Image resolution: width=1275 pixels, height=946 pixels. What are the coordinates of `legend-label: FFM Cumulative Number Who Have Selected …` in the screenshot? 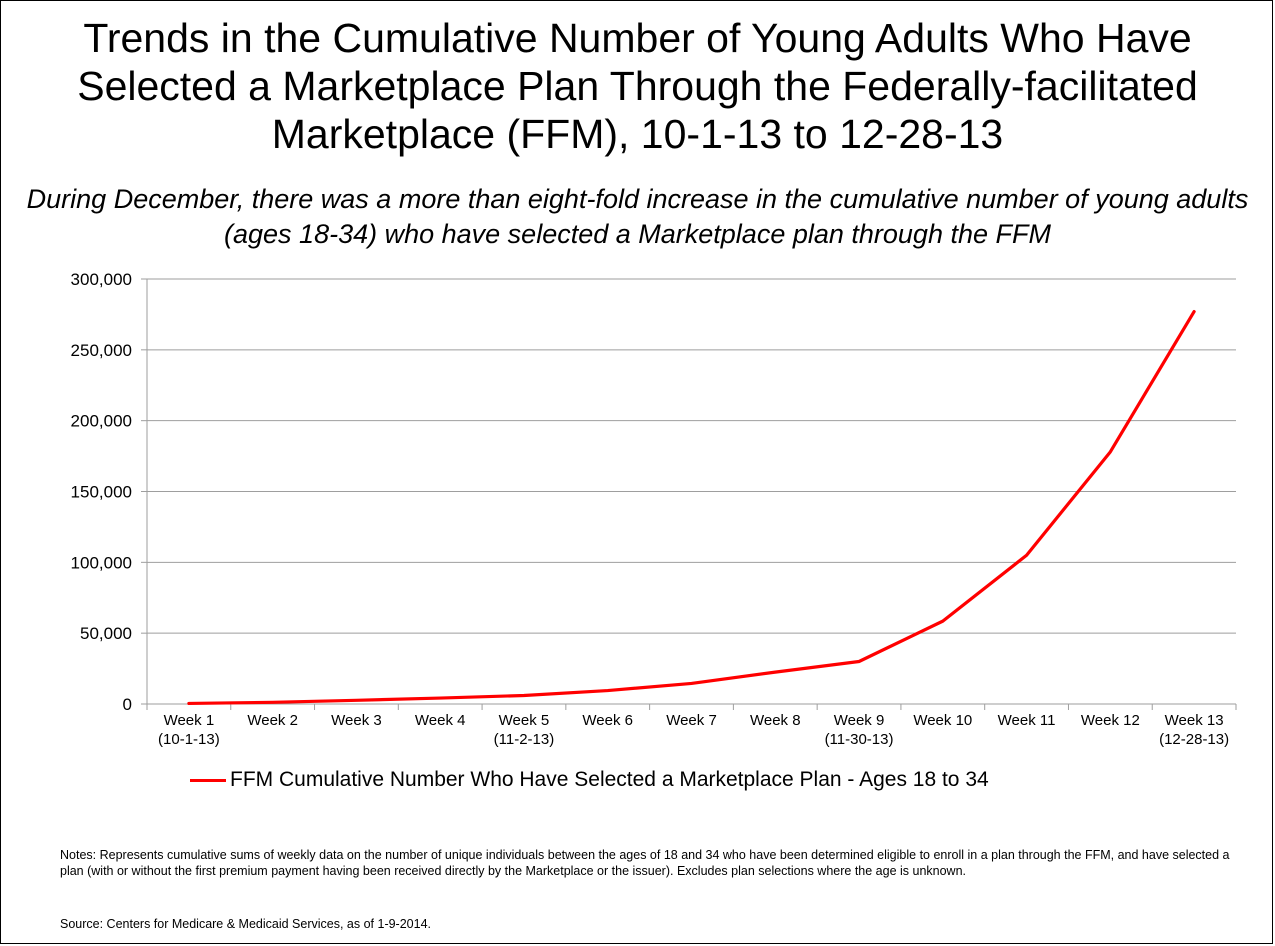 It's located at (609, 779).